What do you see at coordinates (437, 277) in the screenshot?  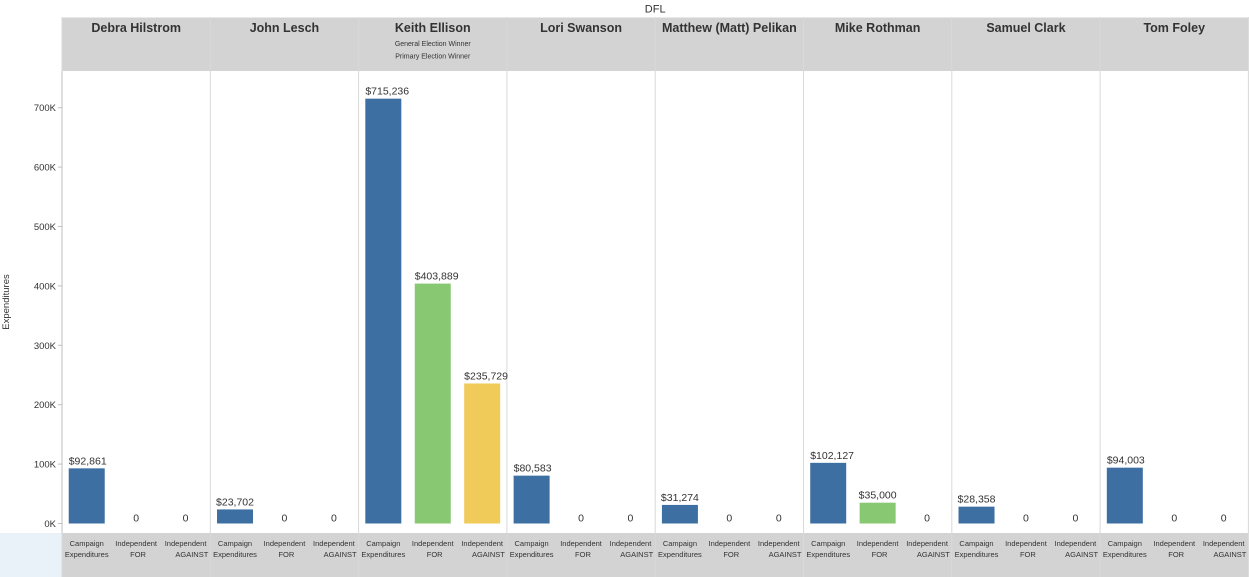 I see `data-label: $403,889` at bounding box center [437, 277].